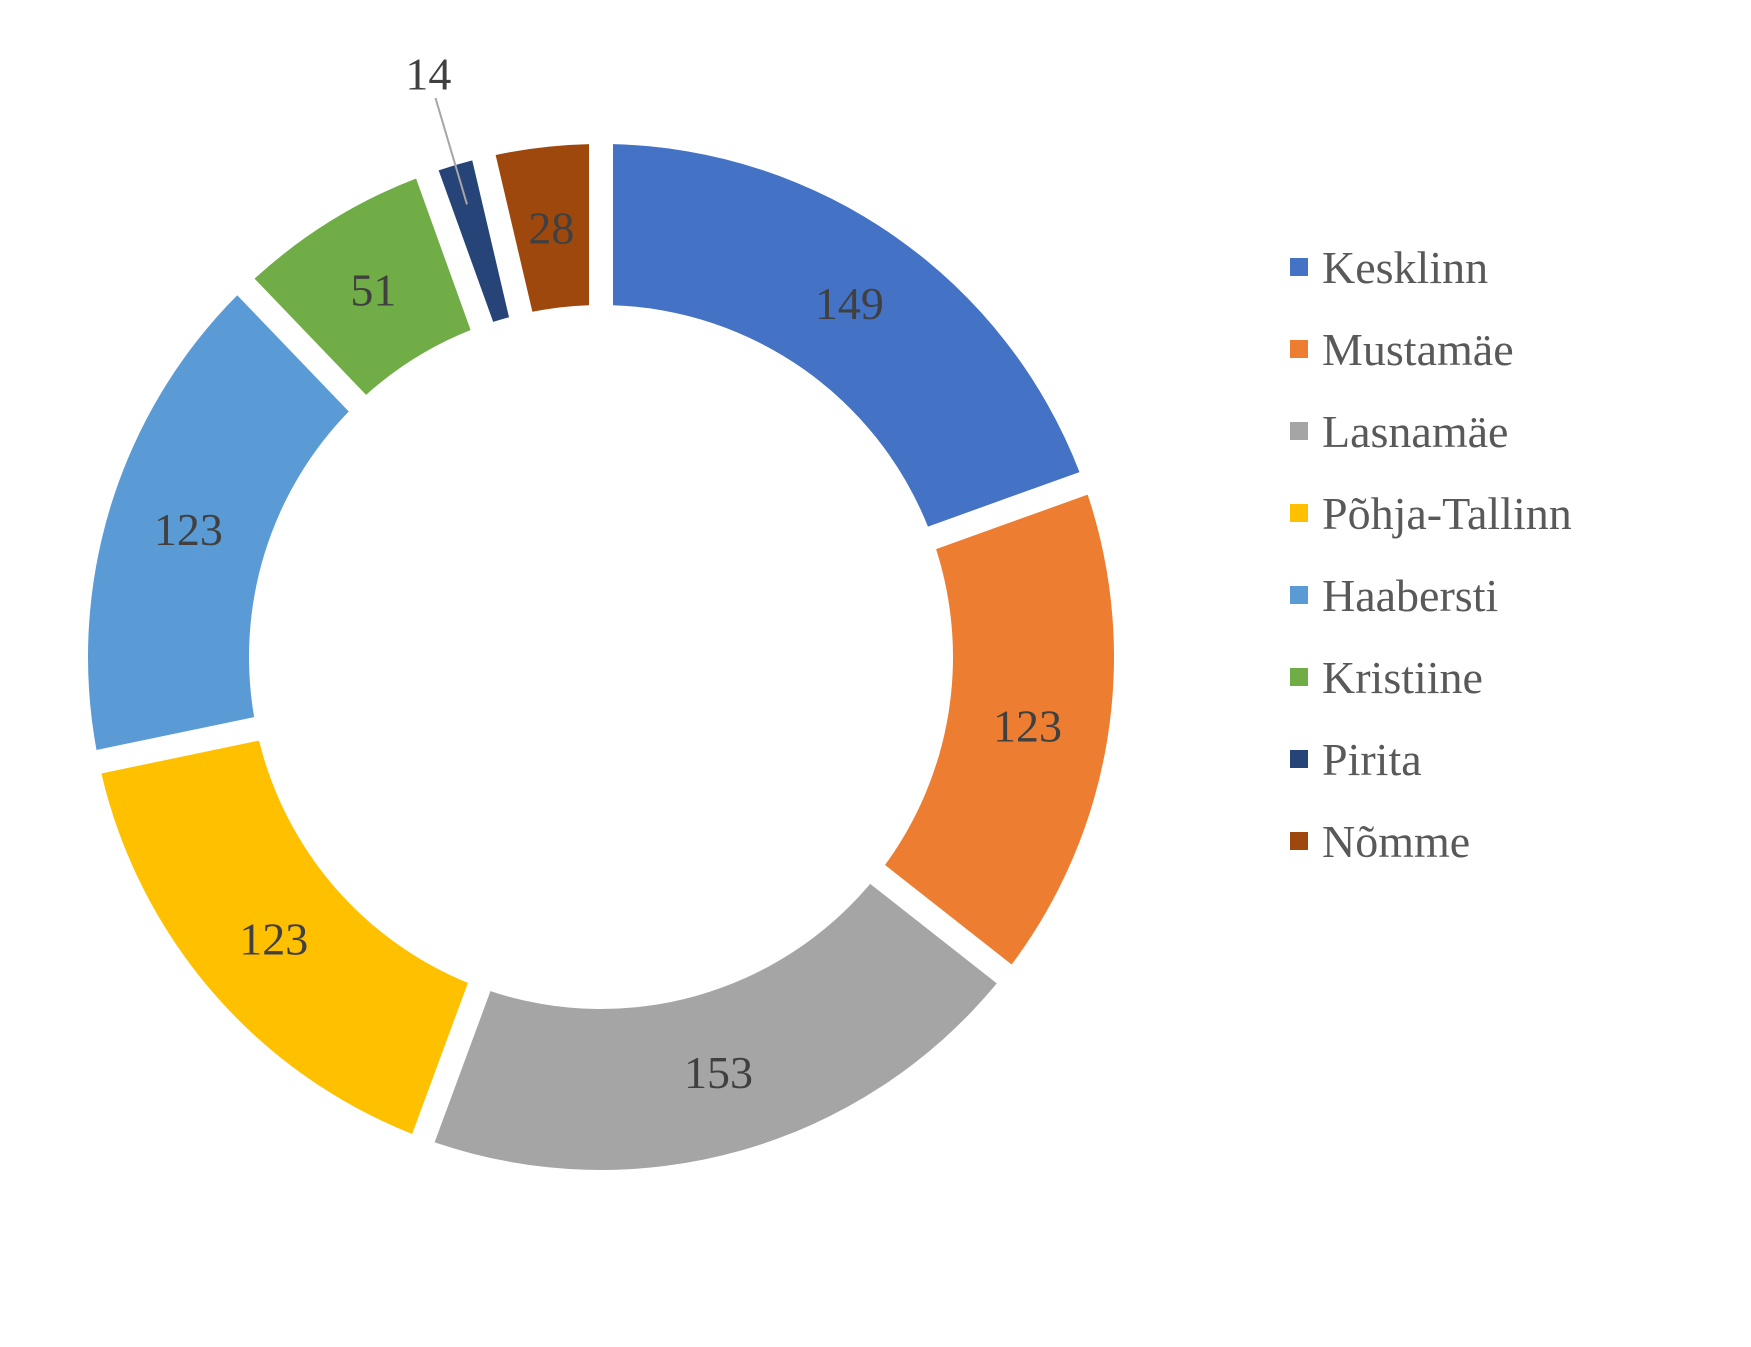  I want to click on slice-lasnamae, so click(715, 1026).